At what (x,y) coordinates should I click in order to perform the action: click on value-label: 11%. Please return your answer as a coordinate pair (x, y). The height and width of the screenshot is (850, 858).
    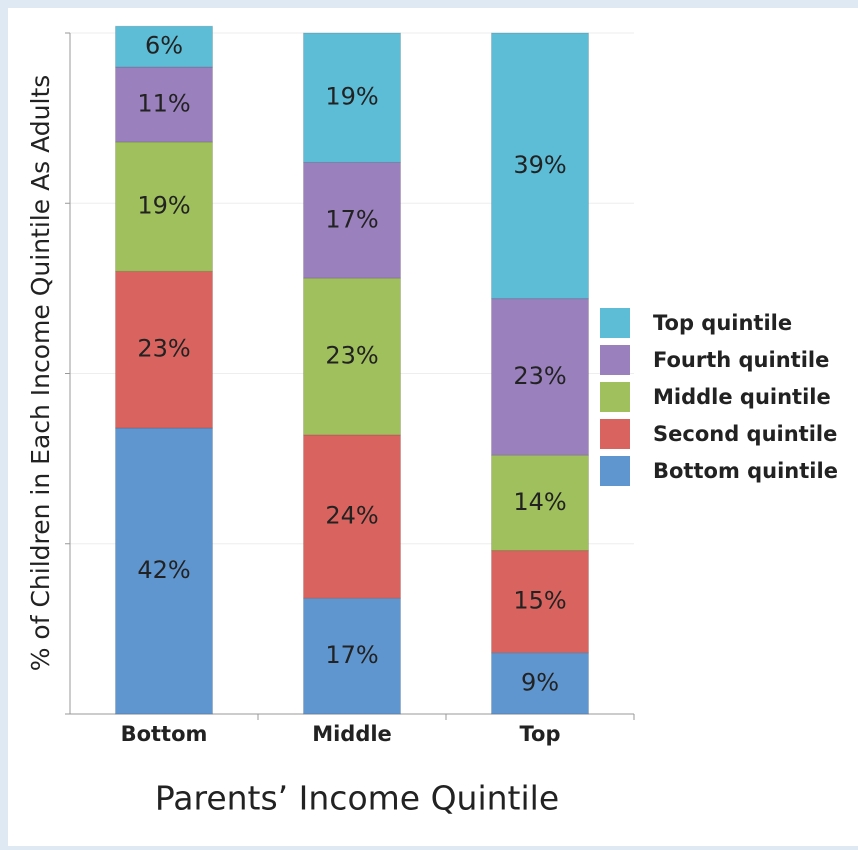
    Looking at the image, I should click on (163, 104).